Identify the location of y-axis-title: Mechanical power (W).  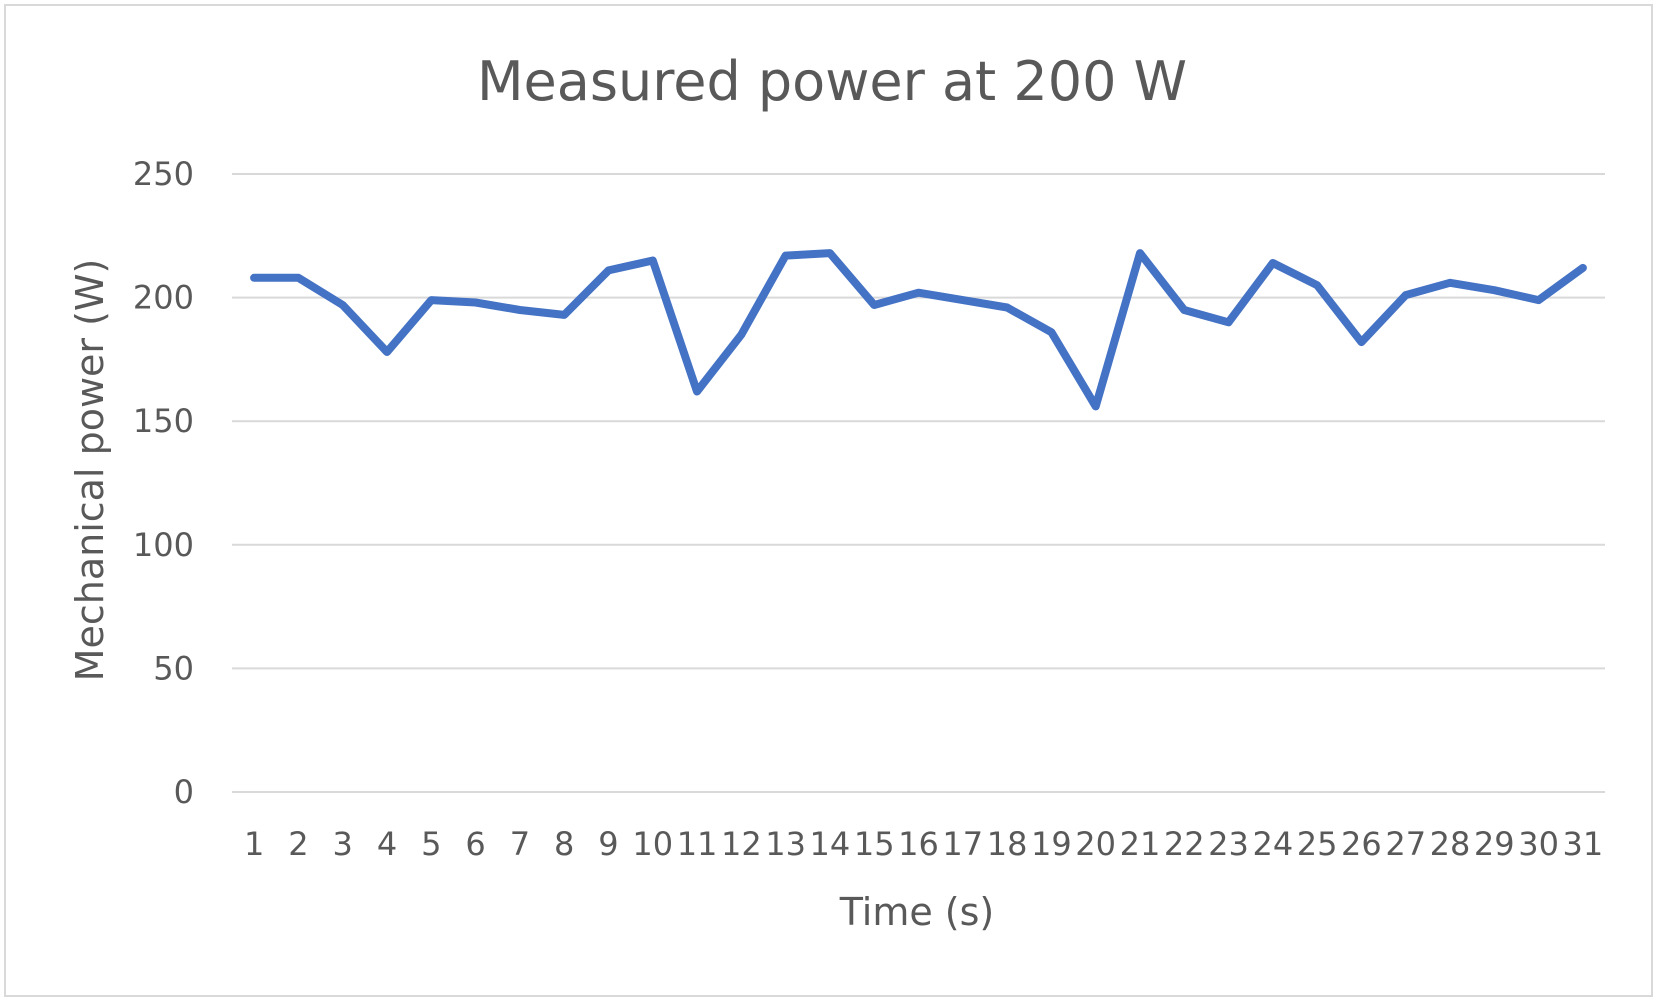
(90, 470).